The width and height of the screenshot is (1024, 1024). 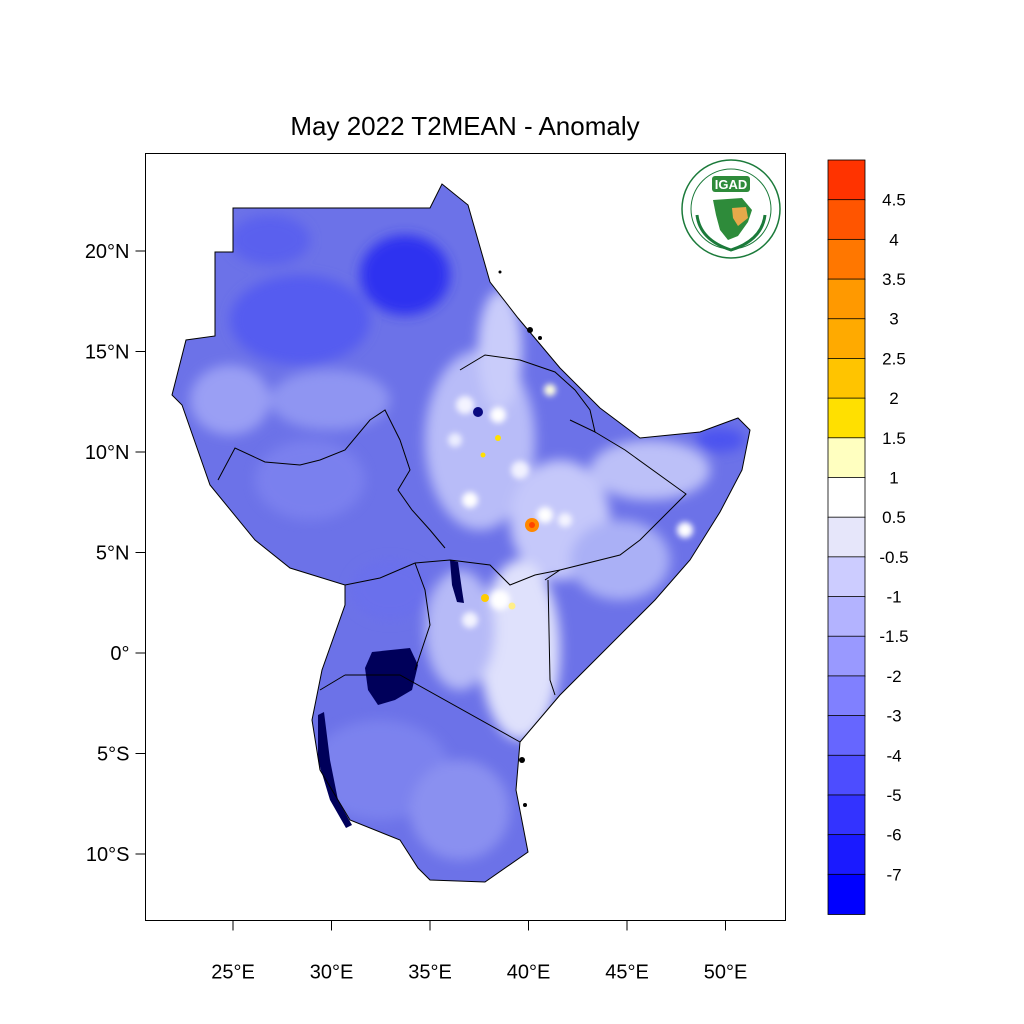 I want to click on lat-tick-label: 15°N, so click(x=107, y=353).